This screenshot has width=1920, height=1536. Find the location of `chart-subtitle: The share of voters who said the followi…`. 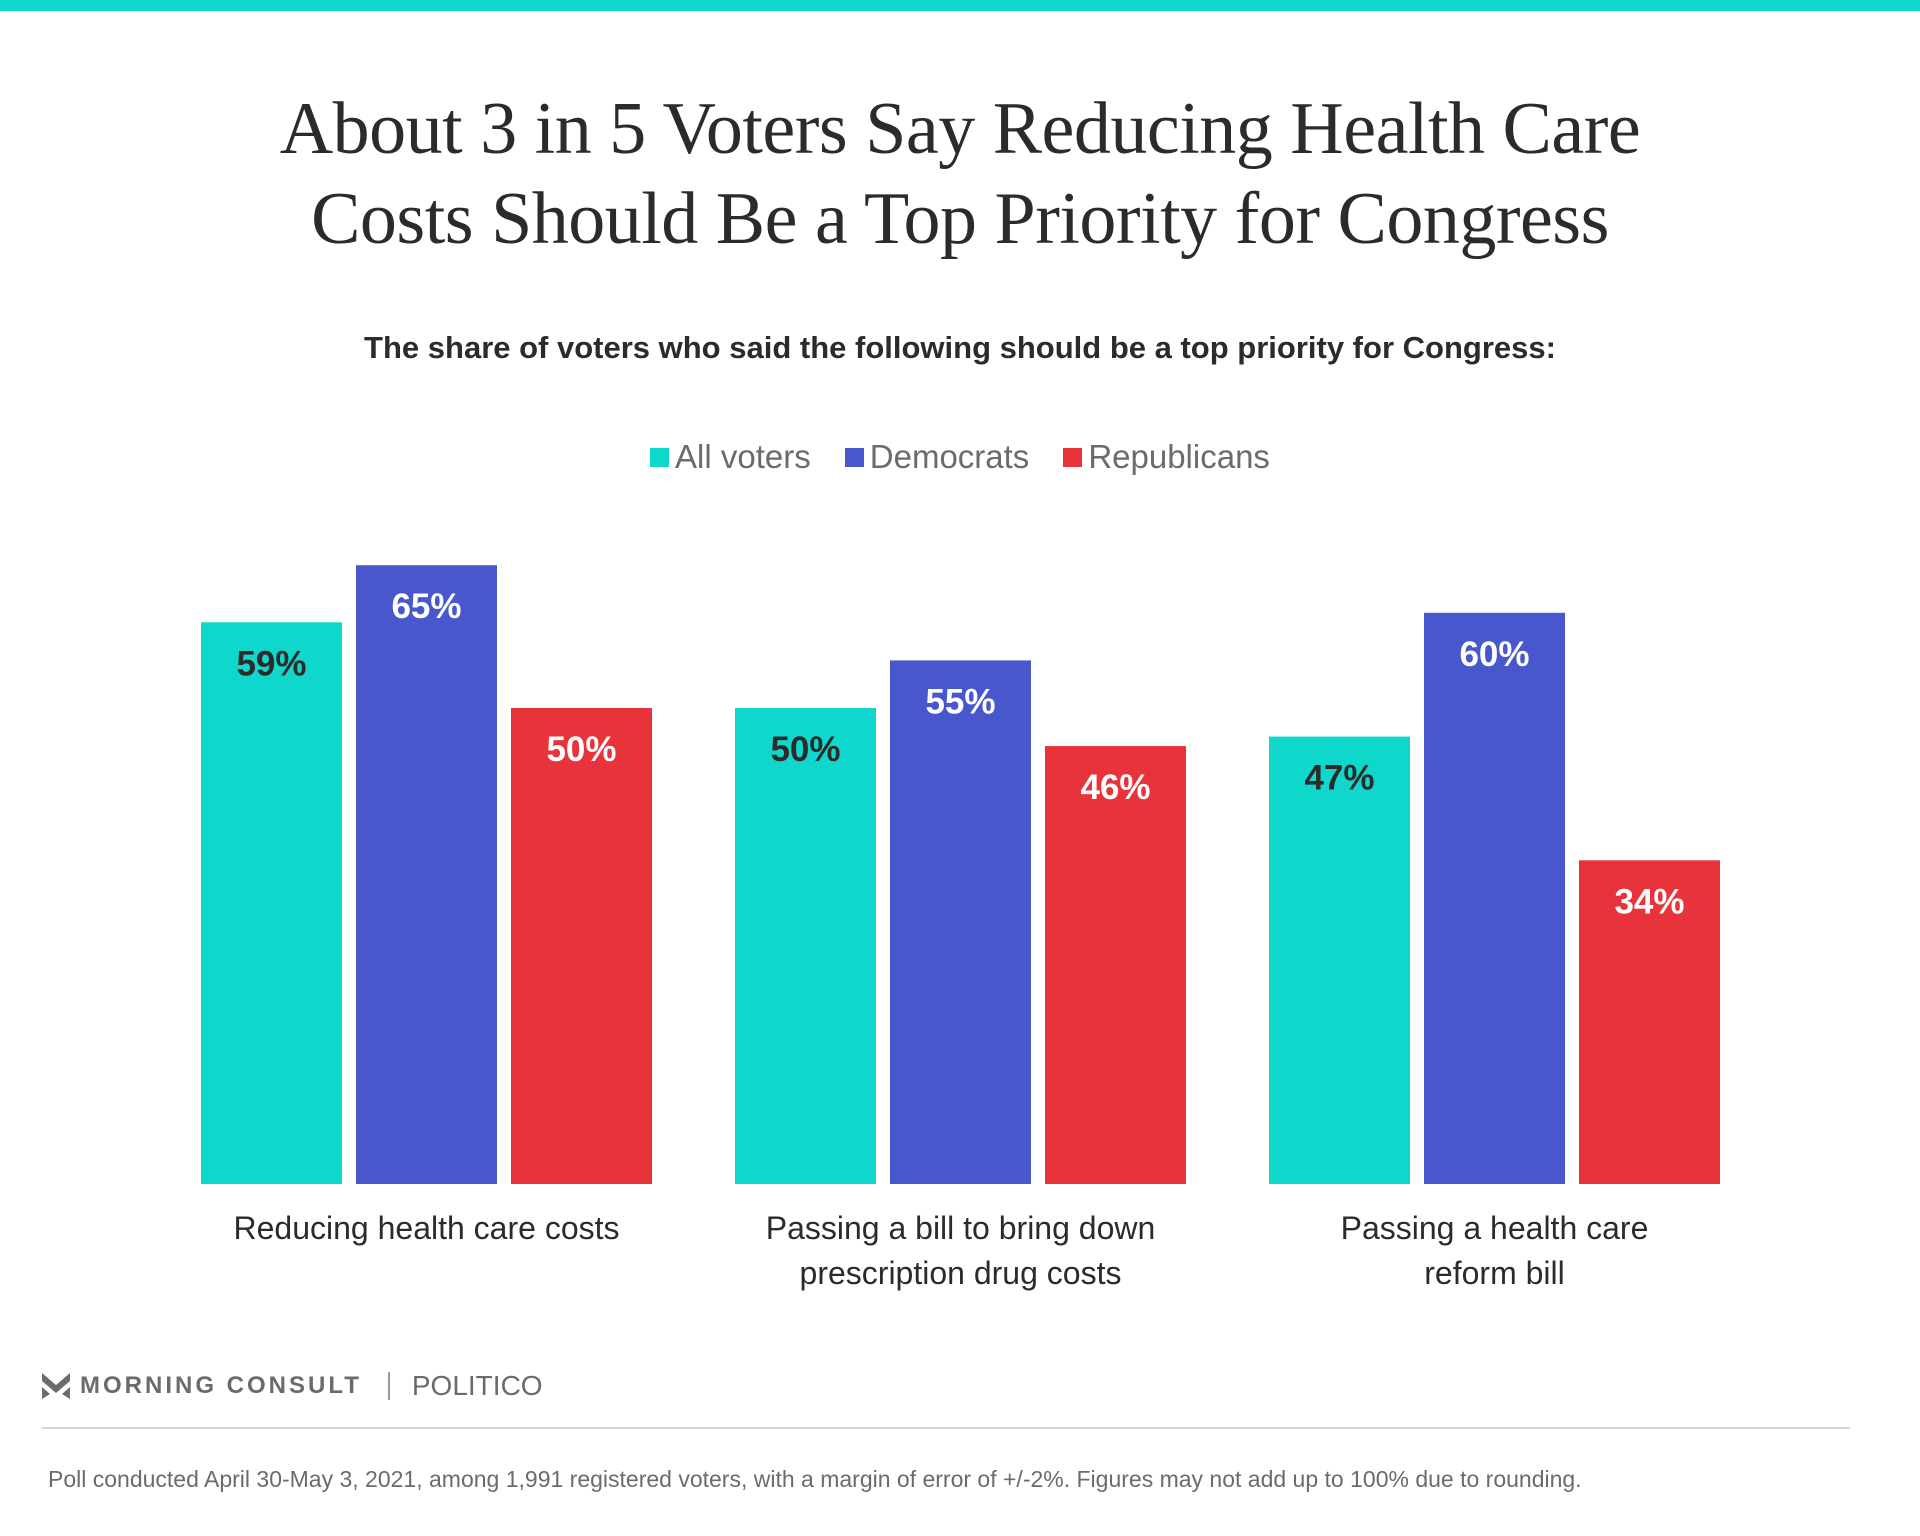

chart-subtitle: The share of voters who said the followi… is located at coordinates (960, 347).